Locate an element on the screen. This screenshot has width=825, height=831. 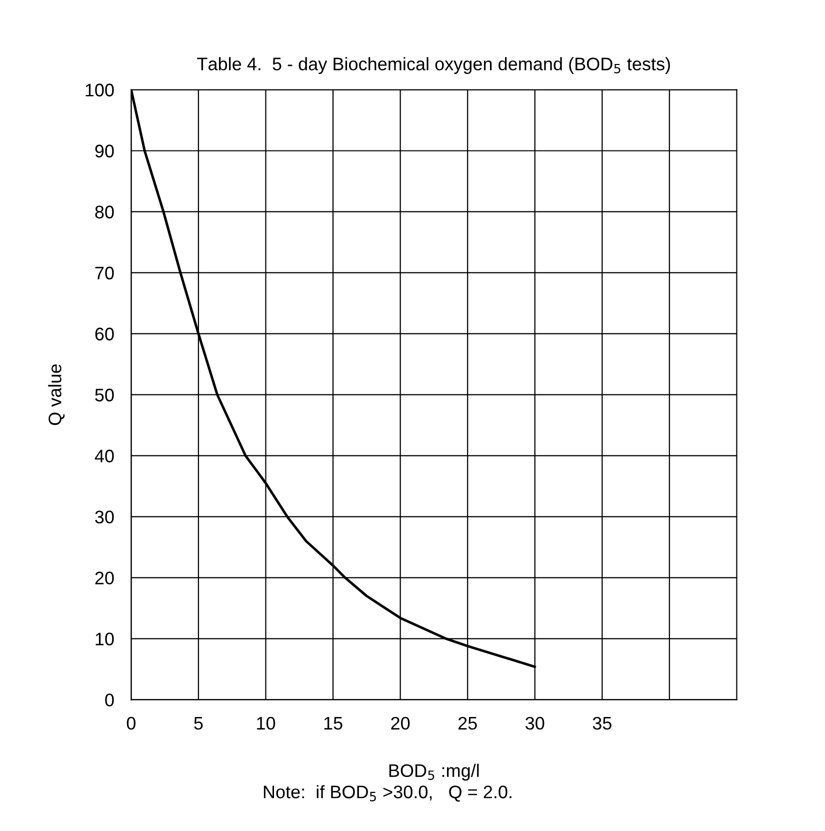
x-tick-label: 10 is located at coordinates (266, 723).